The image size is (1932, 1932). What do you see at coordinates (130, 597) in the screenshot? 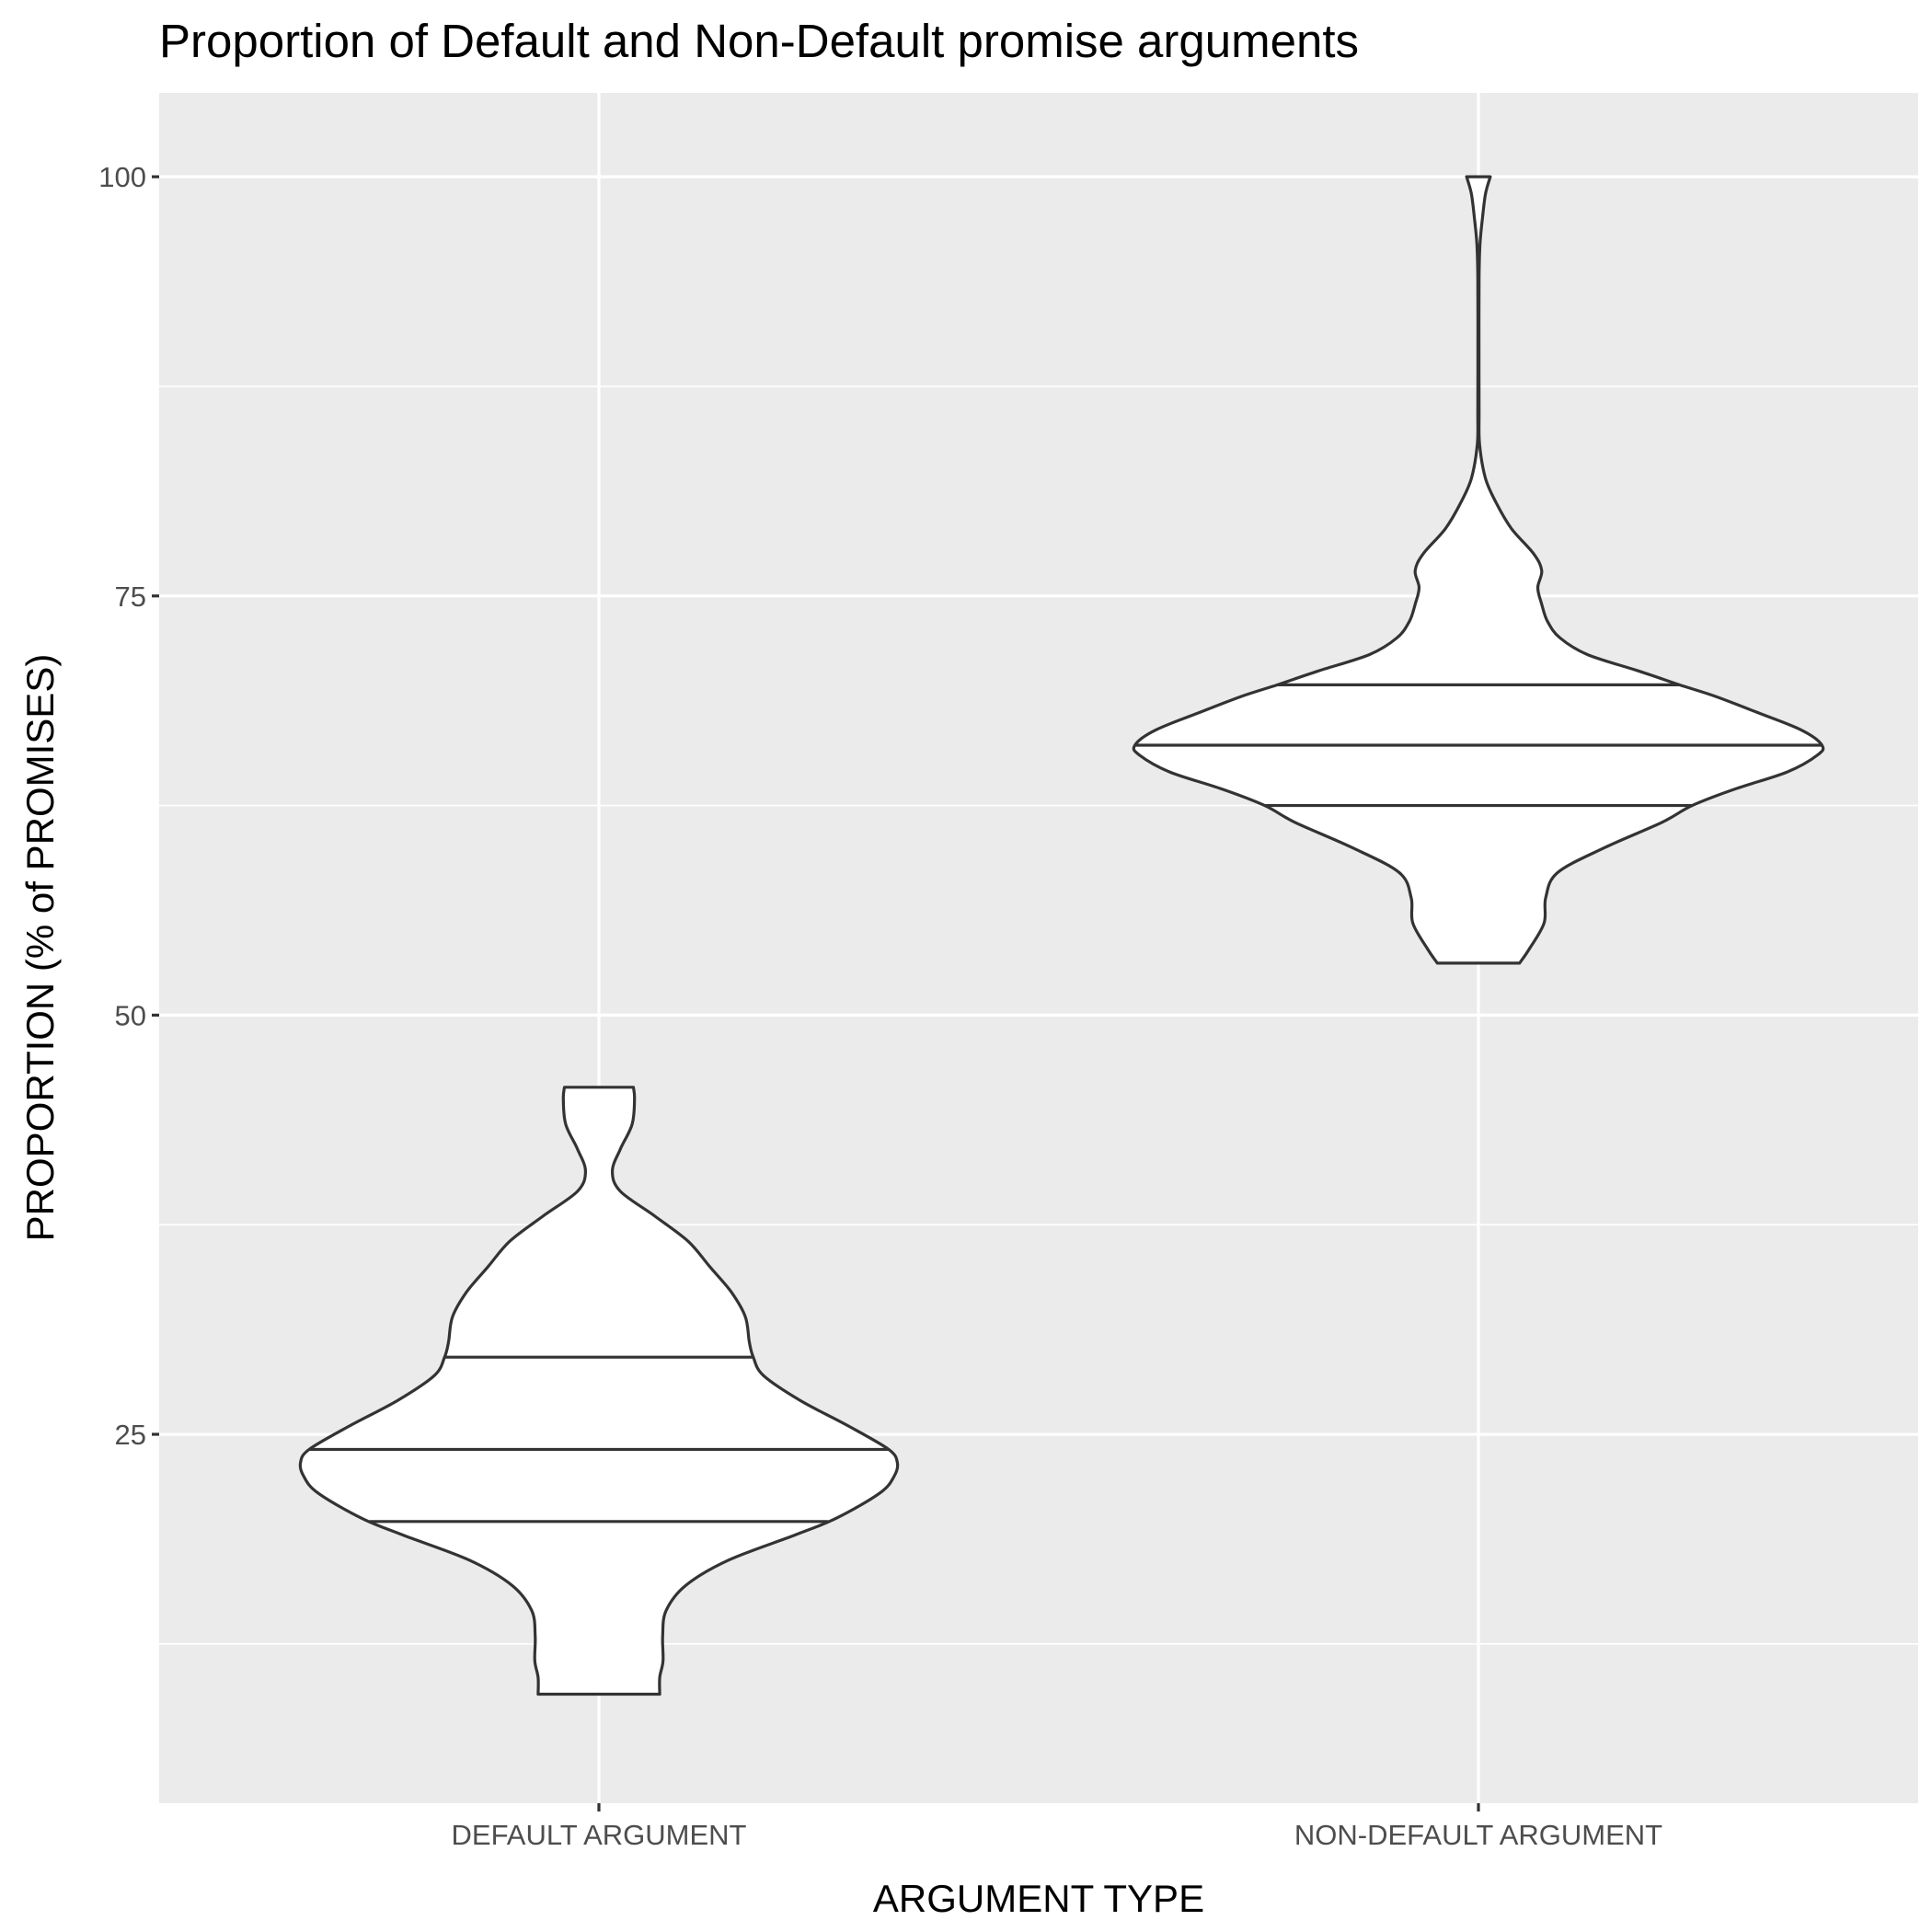
I see `y-tick-label: 75` at bounding box center [130, 597].